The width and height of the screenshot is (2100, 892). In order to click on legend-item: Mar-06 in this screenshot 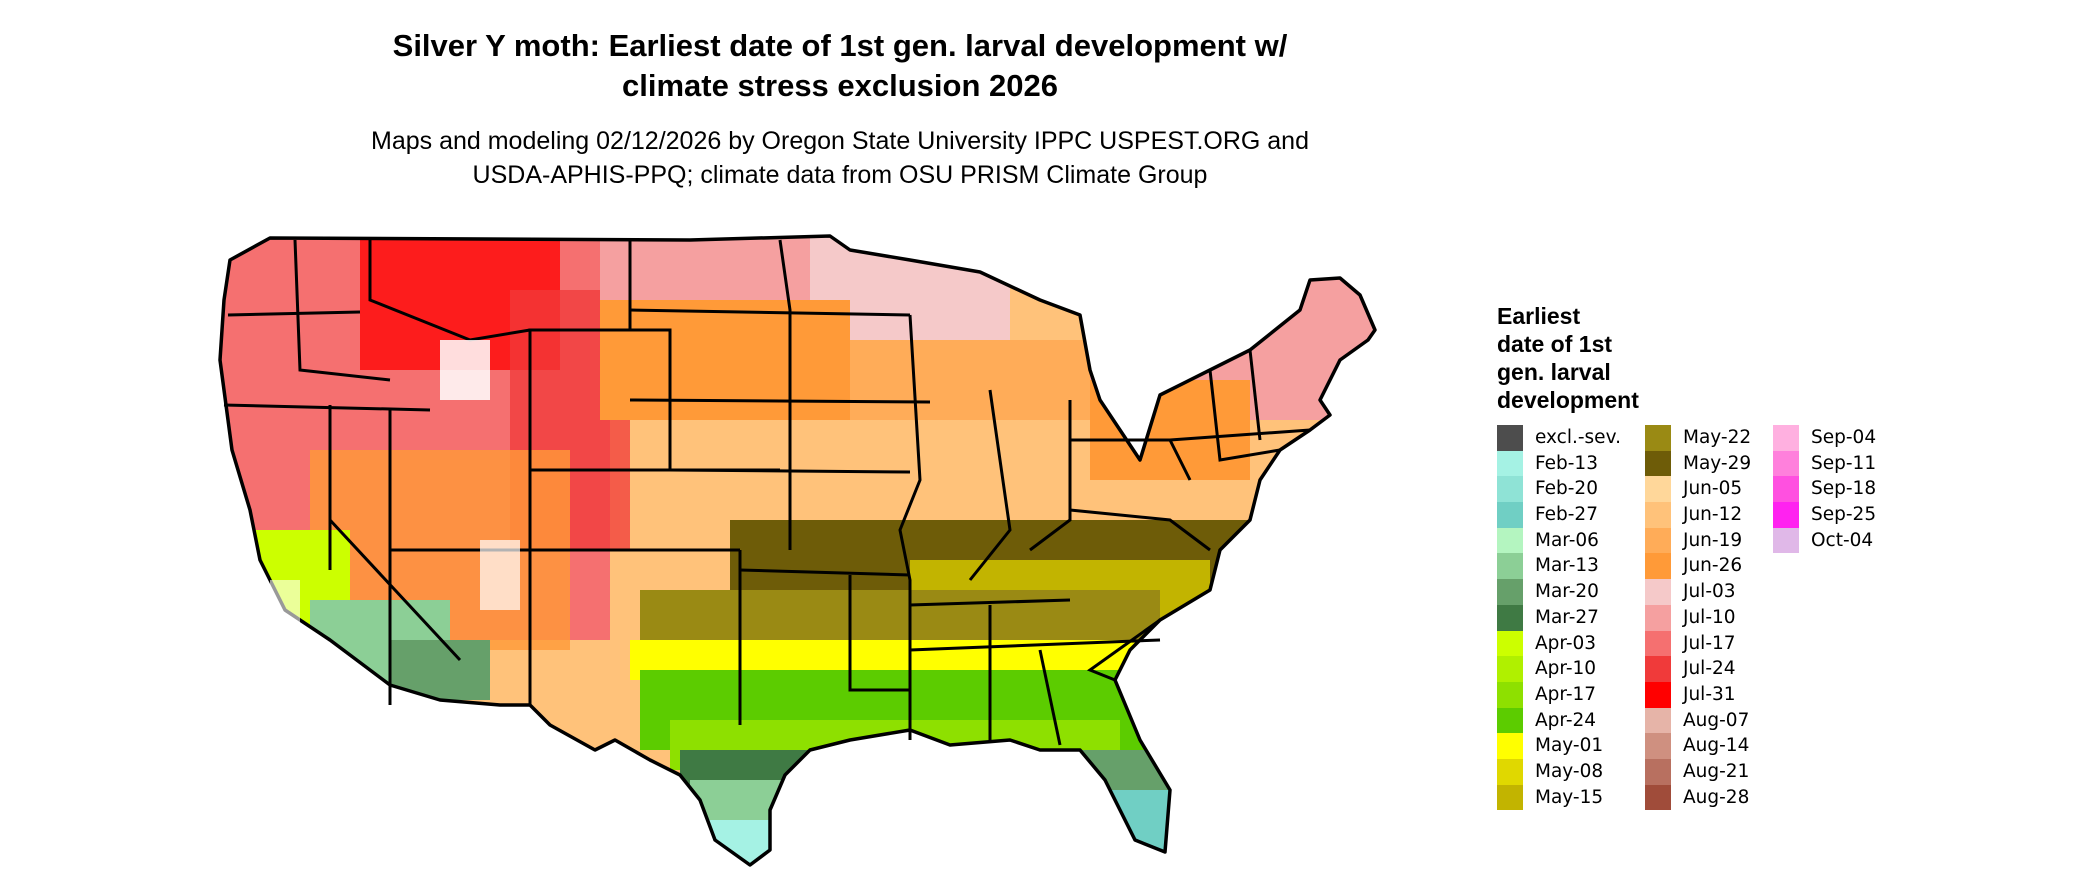, I will do `click(1572, 540)`.